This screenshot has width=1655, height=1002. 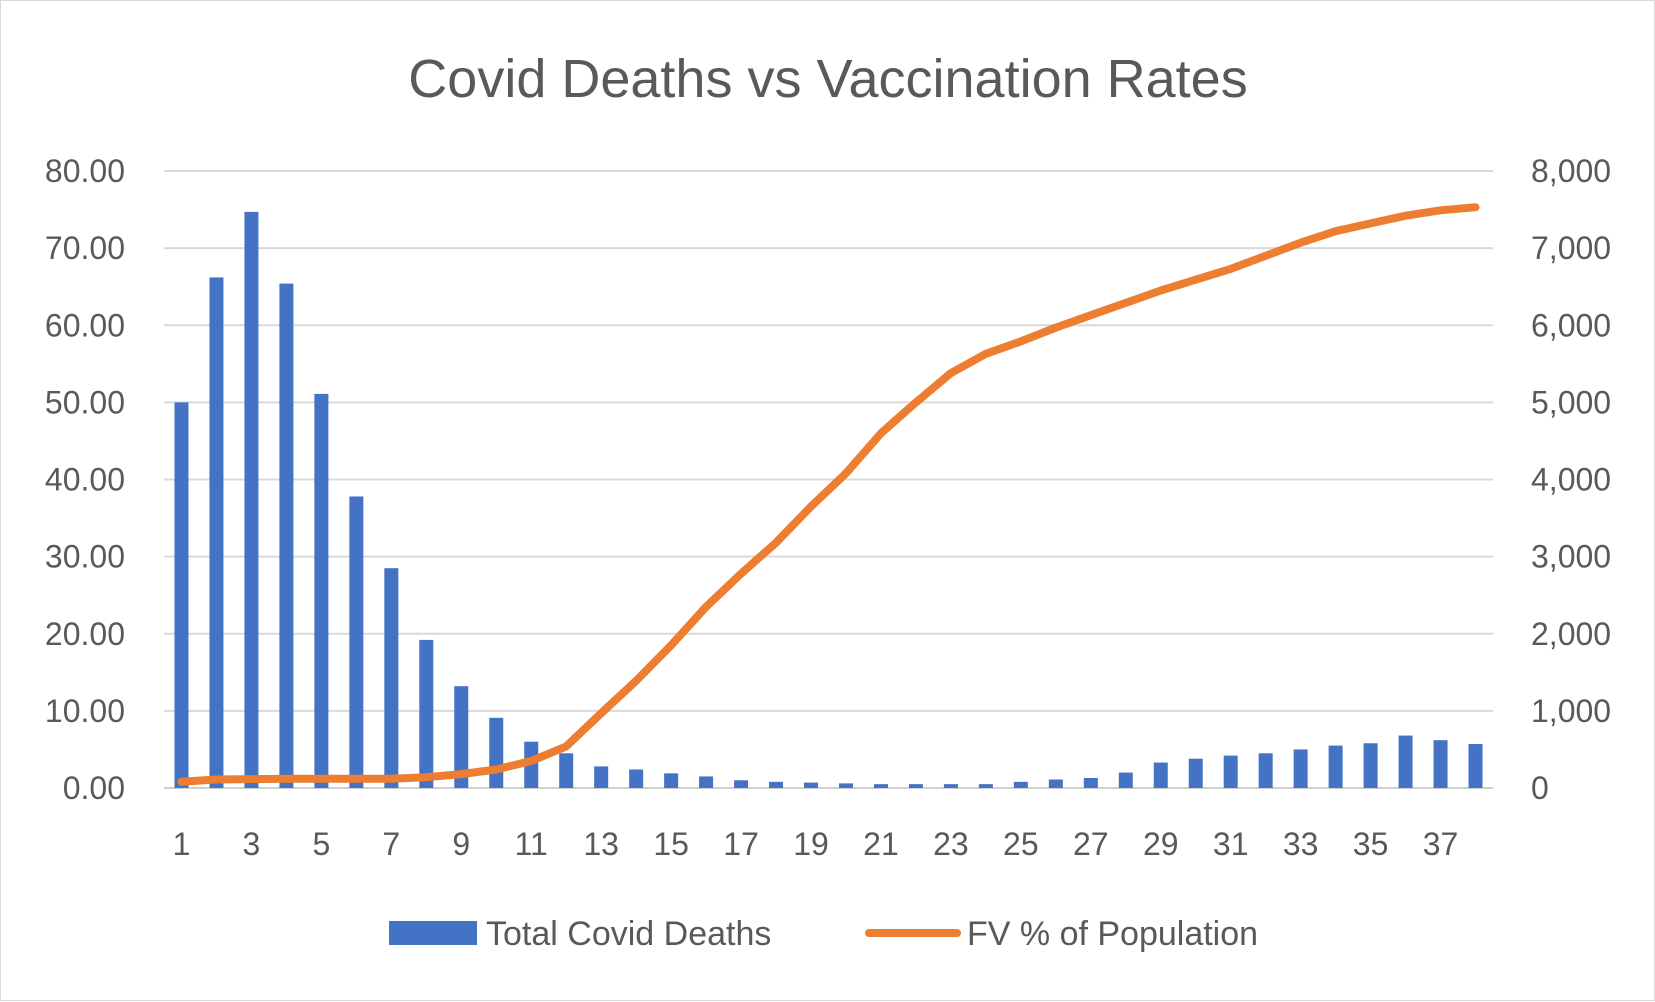 What do you see at coordinates (433, 933) in the screenshot?
I see `legend-swatch-deaths` at bounding box center [433, 933].